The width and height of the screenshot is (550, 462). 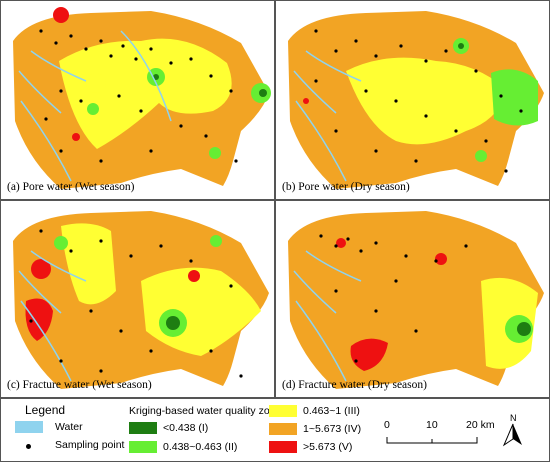 What do you see at coordinates (332, 429) in the screenshot?
I see `class-iv-label: 1~5.673 (IV)` at bounding box center [332, 429].